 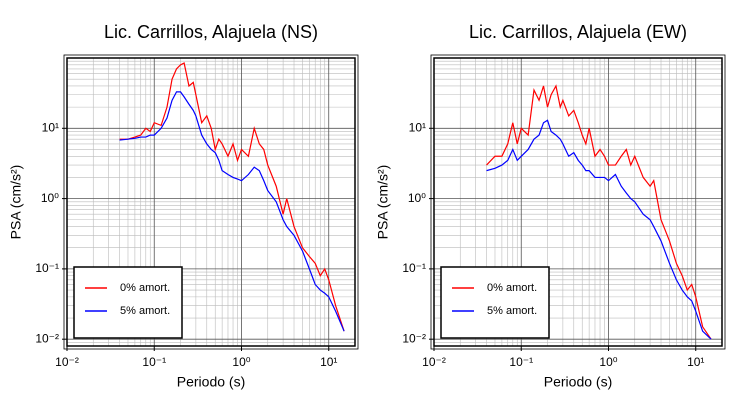 What do you see at coordinates (211, 32) in the screenshot?
I see `chart-title: Lic. Carrillos, Alajuela (NS)` at bounding box center [211, 32].